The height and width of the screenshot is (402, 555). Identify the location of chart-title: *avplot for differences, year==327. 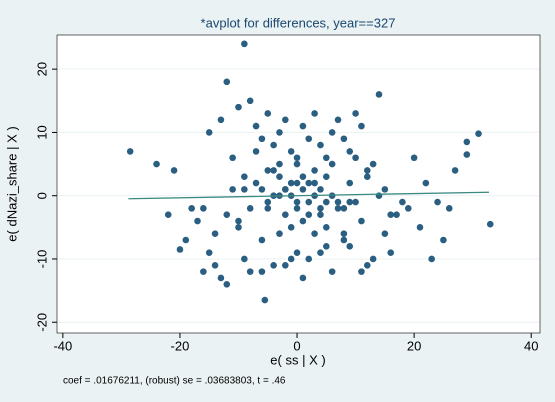
(298, 22).